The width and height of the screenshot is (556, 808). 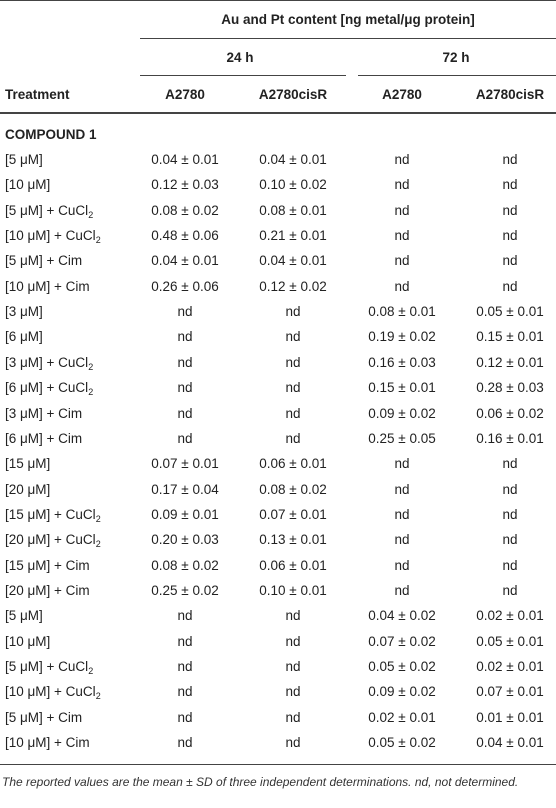 I want to click on cell: 0.15 ± 0.01, so click(x=402, y=388).